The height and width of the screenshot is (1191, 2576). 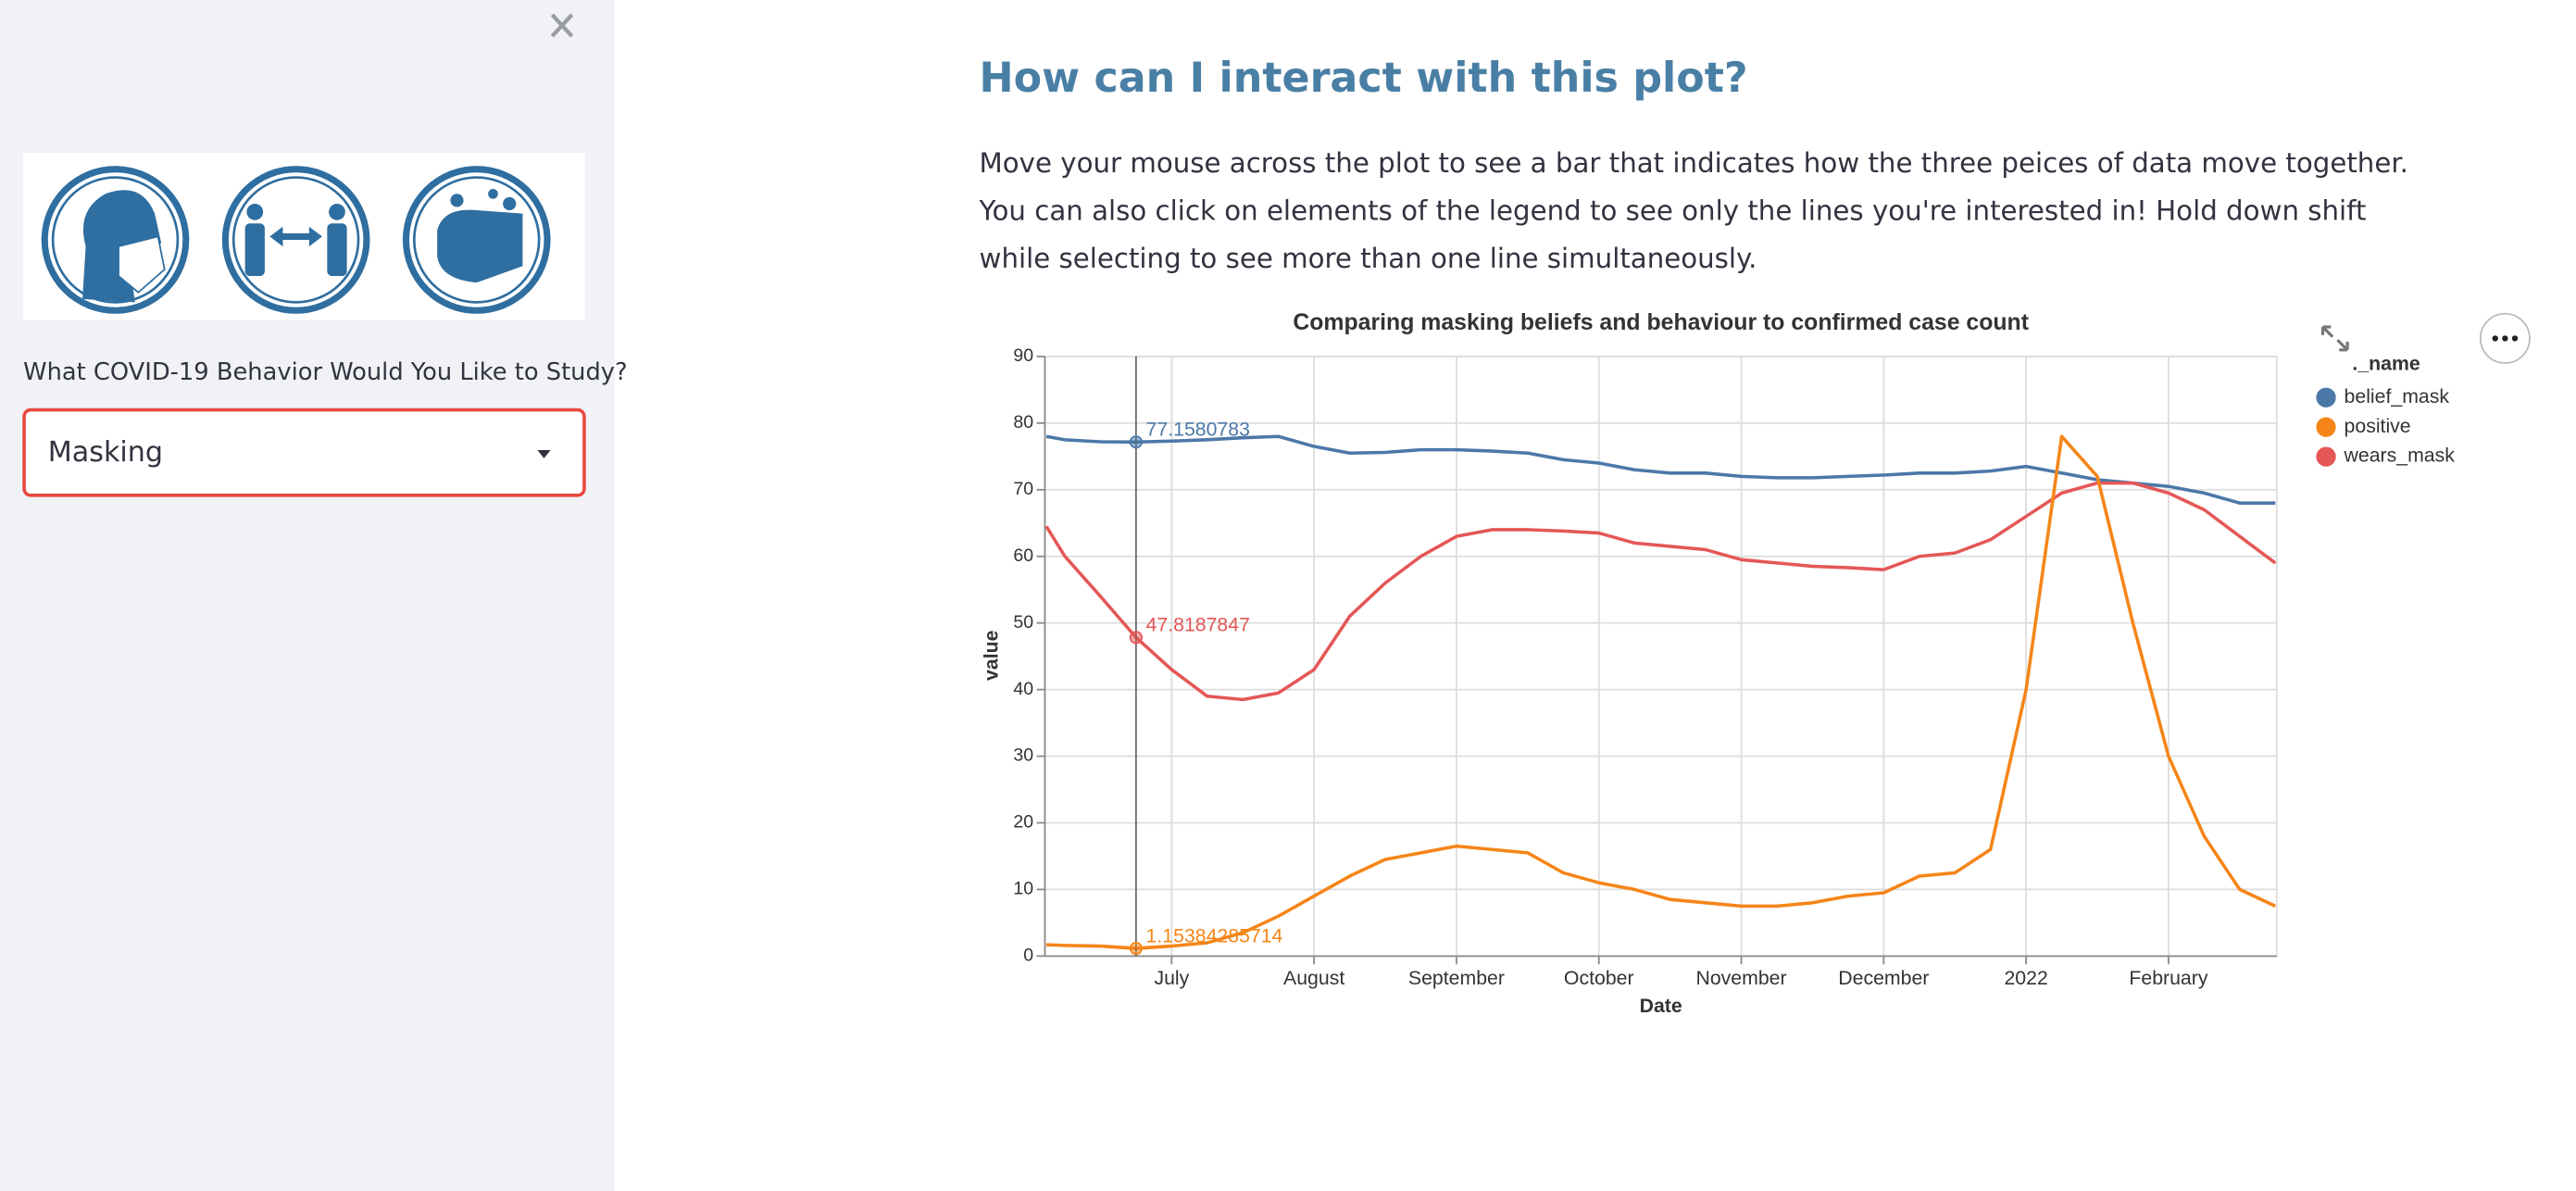 I want to click on hover-label: 47.8187847, so click(x=1198, y=625).